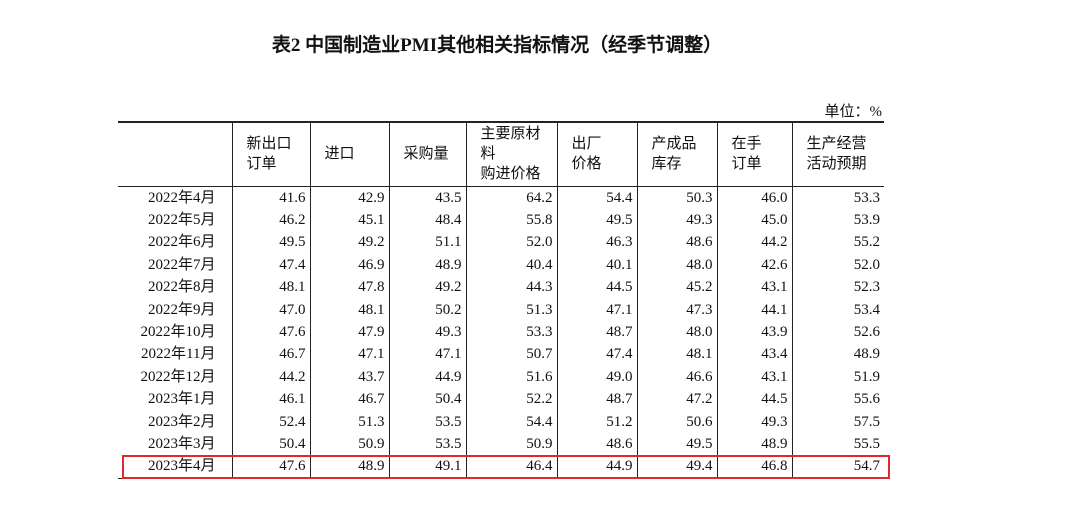 The height and width of the screenshot is (522, 1080). Describe the element at coordinates (676, 377) in the screenshot. I see `cell: 46.6` at that location.